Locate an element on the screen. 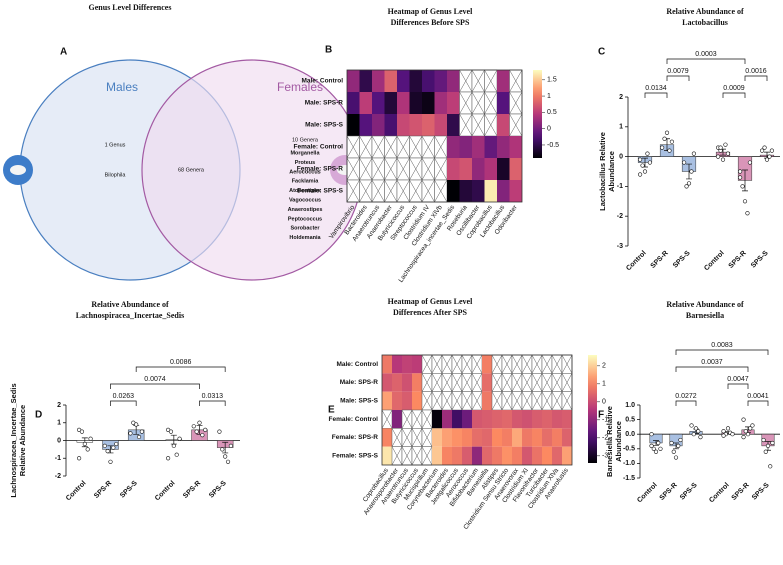 This screenshot has width=783, height=565. x-tick-label: SPS-R is located at coordinates (103, 490).